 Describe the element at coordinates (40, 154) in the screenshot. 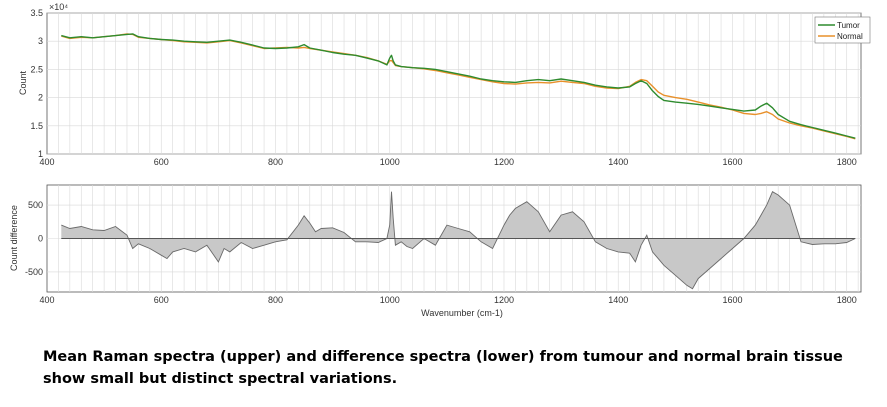

I see `y-tick-label: 1` at that location.